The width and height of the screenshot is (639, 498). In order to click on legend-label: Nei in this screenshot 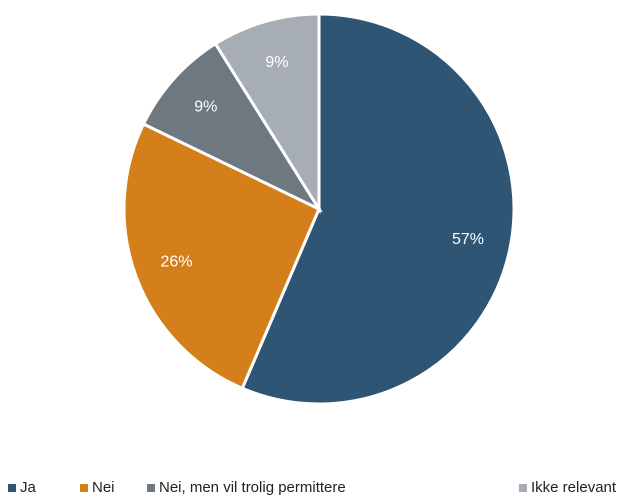, I will do `click(103, 487)`.